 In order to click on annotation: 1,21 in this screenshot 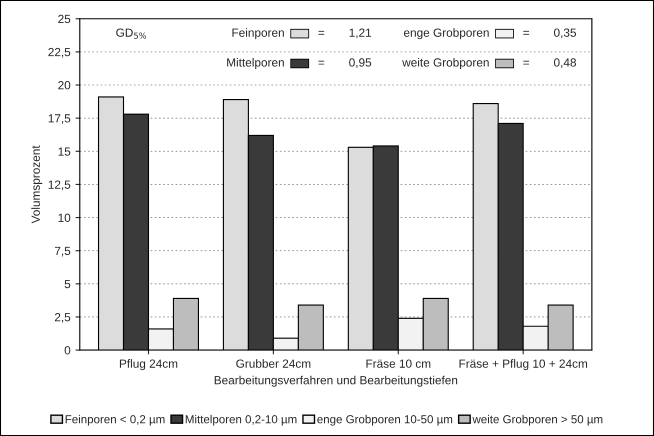, I will do `click(361, 33)`.